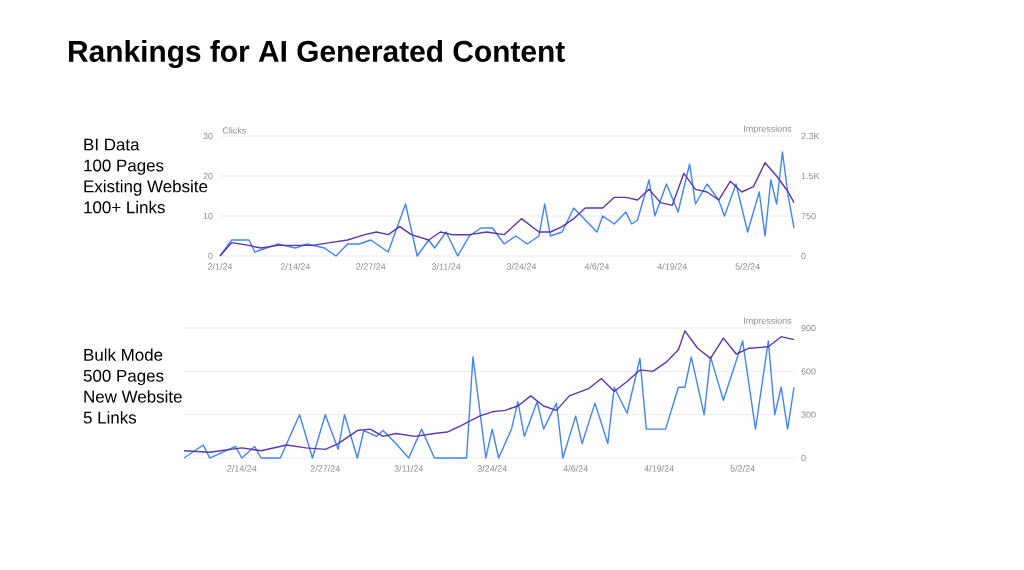  What do you see at coordinates (124, 167) in the screenshot?
I see `text: 100 Pages` at bounding box center [124, 167].